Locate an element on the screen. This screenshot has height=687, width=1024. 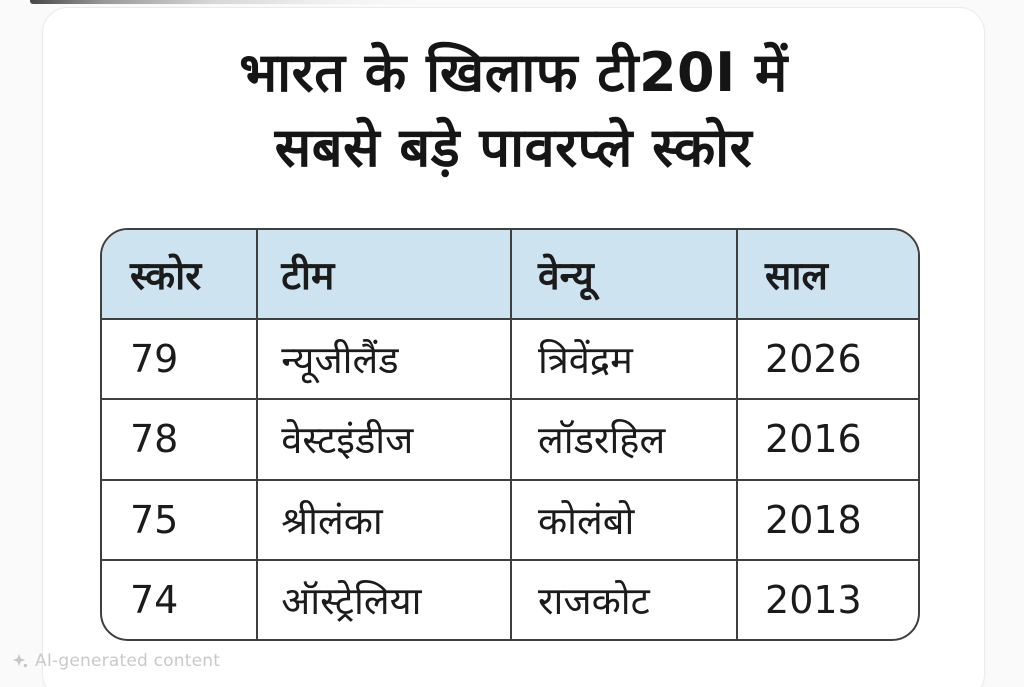
row0-venue: त्रिवेंद्रम is located at coordinates (623, 358).